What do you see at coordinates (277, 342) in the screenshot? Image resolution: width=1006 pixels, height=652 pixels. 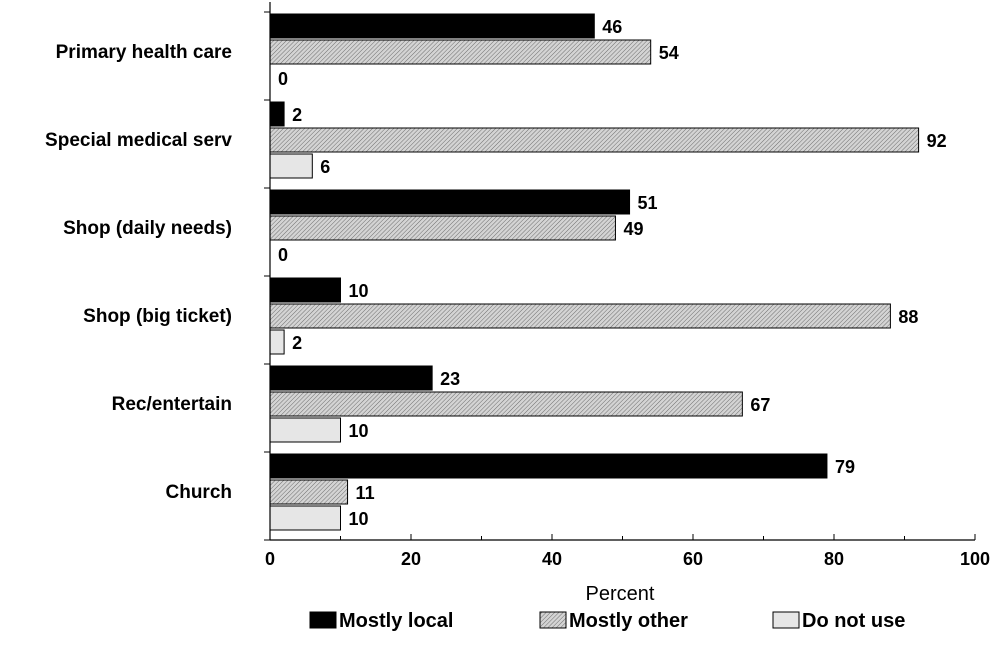 I see `bar-shop-big-ticket-do-not-use` at bounding box center [277, 342].